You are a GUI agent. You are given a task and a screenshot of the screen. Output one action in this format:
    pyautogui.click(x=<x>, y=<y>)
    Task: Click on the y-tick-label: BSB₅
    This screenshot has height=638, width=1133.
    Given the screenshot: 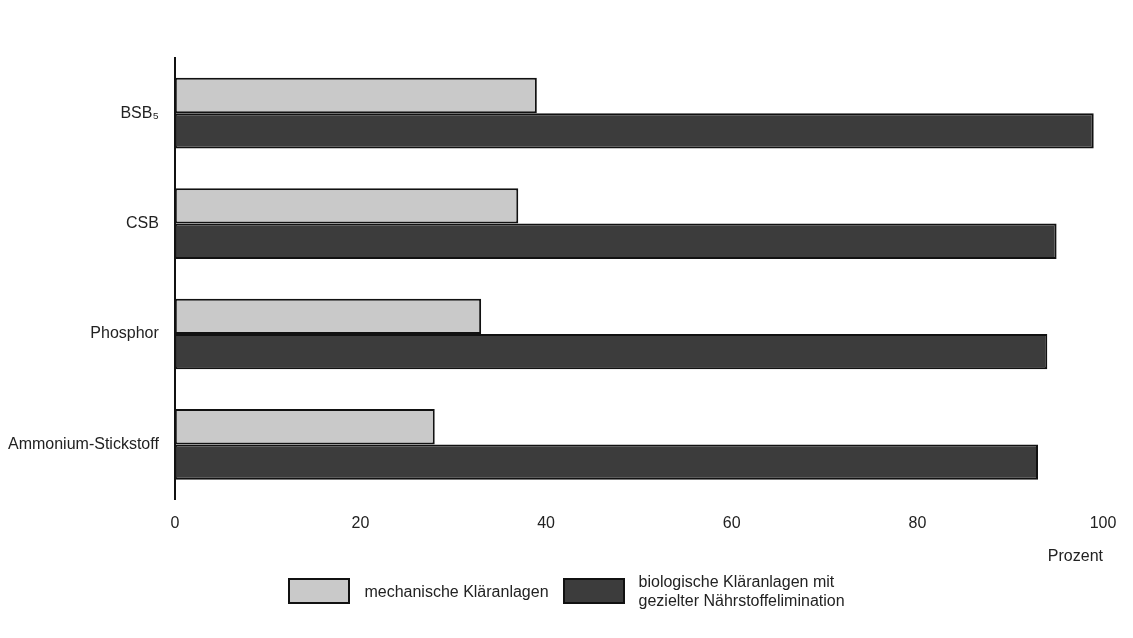 What is the action you would take?
    pyautogui.click(x=139, y=112)
    